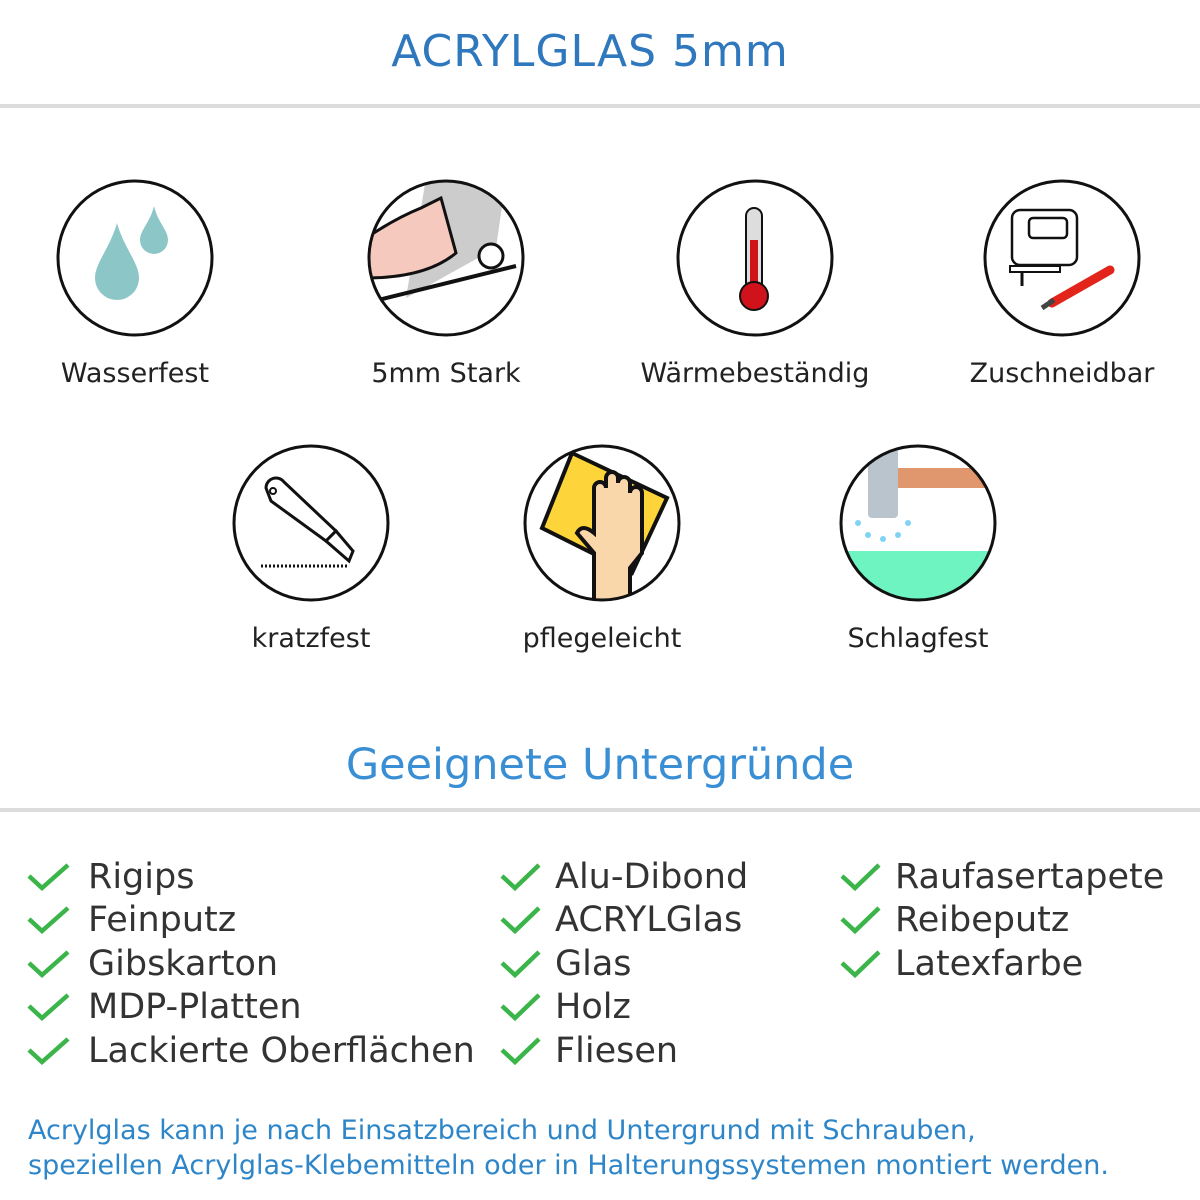  What do you see at coordinates (623, 1008) in the screenshot?
I see `surface-item: Holz` at bounding box center [623, 1008].